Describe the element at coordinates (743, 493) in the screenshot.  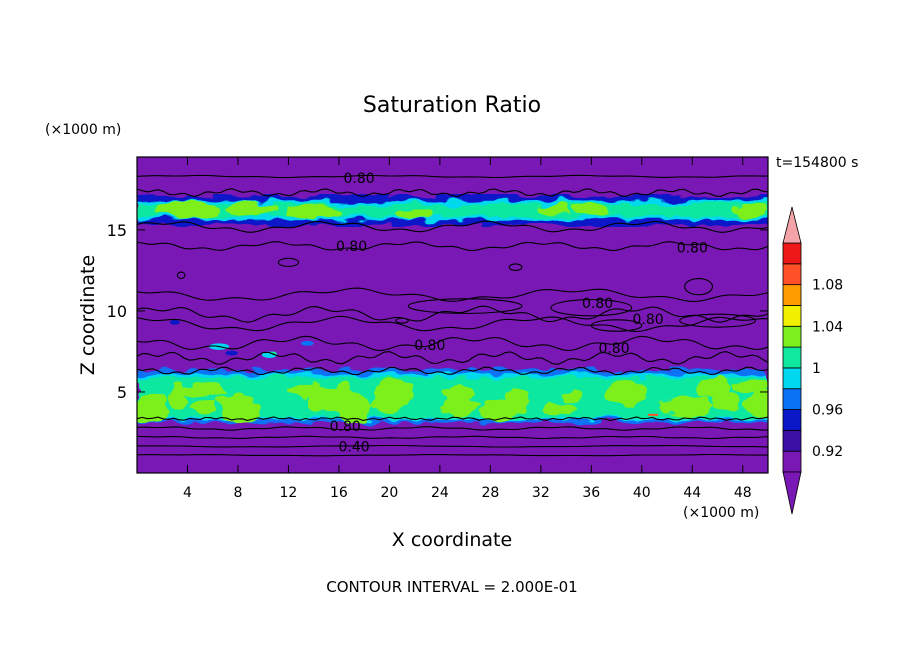
I see `x-tick-label: 48` at that location.